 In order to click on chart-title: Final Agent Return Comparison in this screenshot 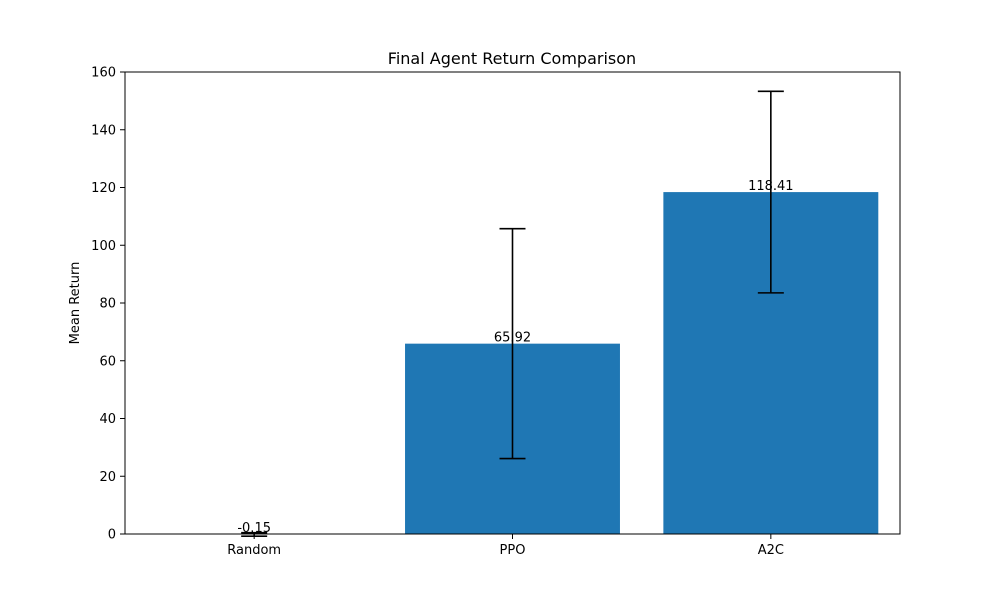, I will do `click(512, 58)`.